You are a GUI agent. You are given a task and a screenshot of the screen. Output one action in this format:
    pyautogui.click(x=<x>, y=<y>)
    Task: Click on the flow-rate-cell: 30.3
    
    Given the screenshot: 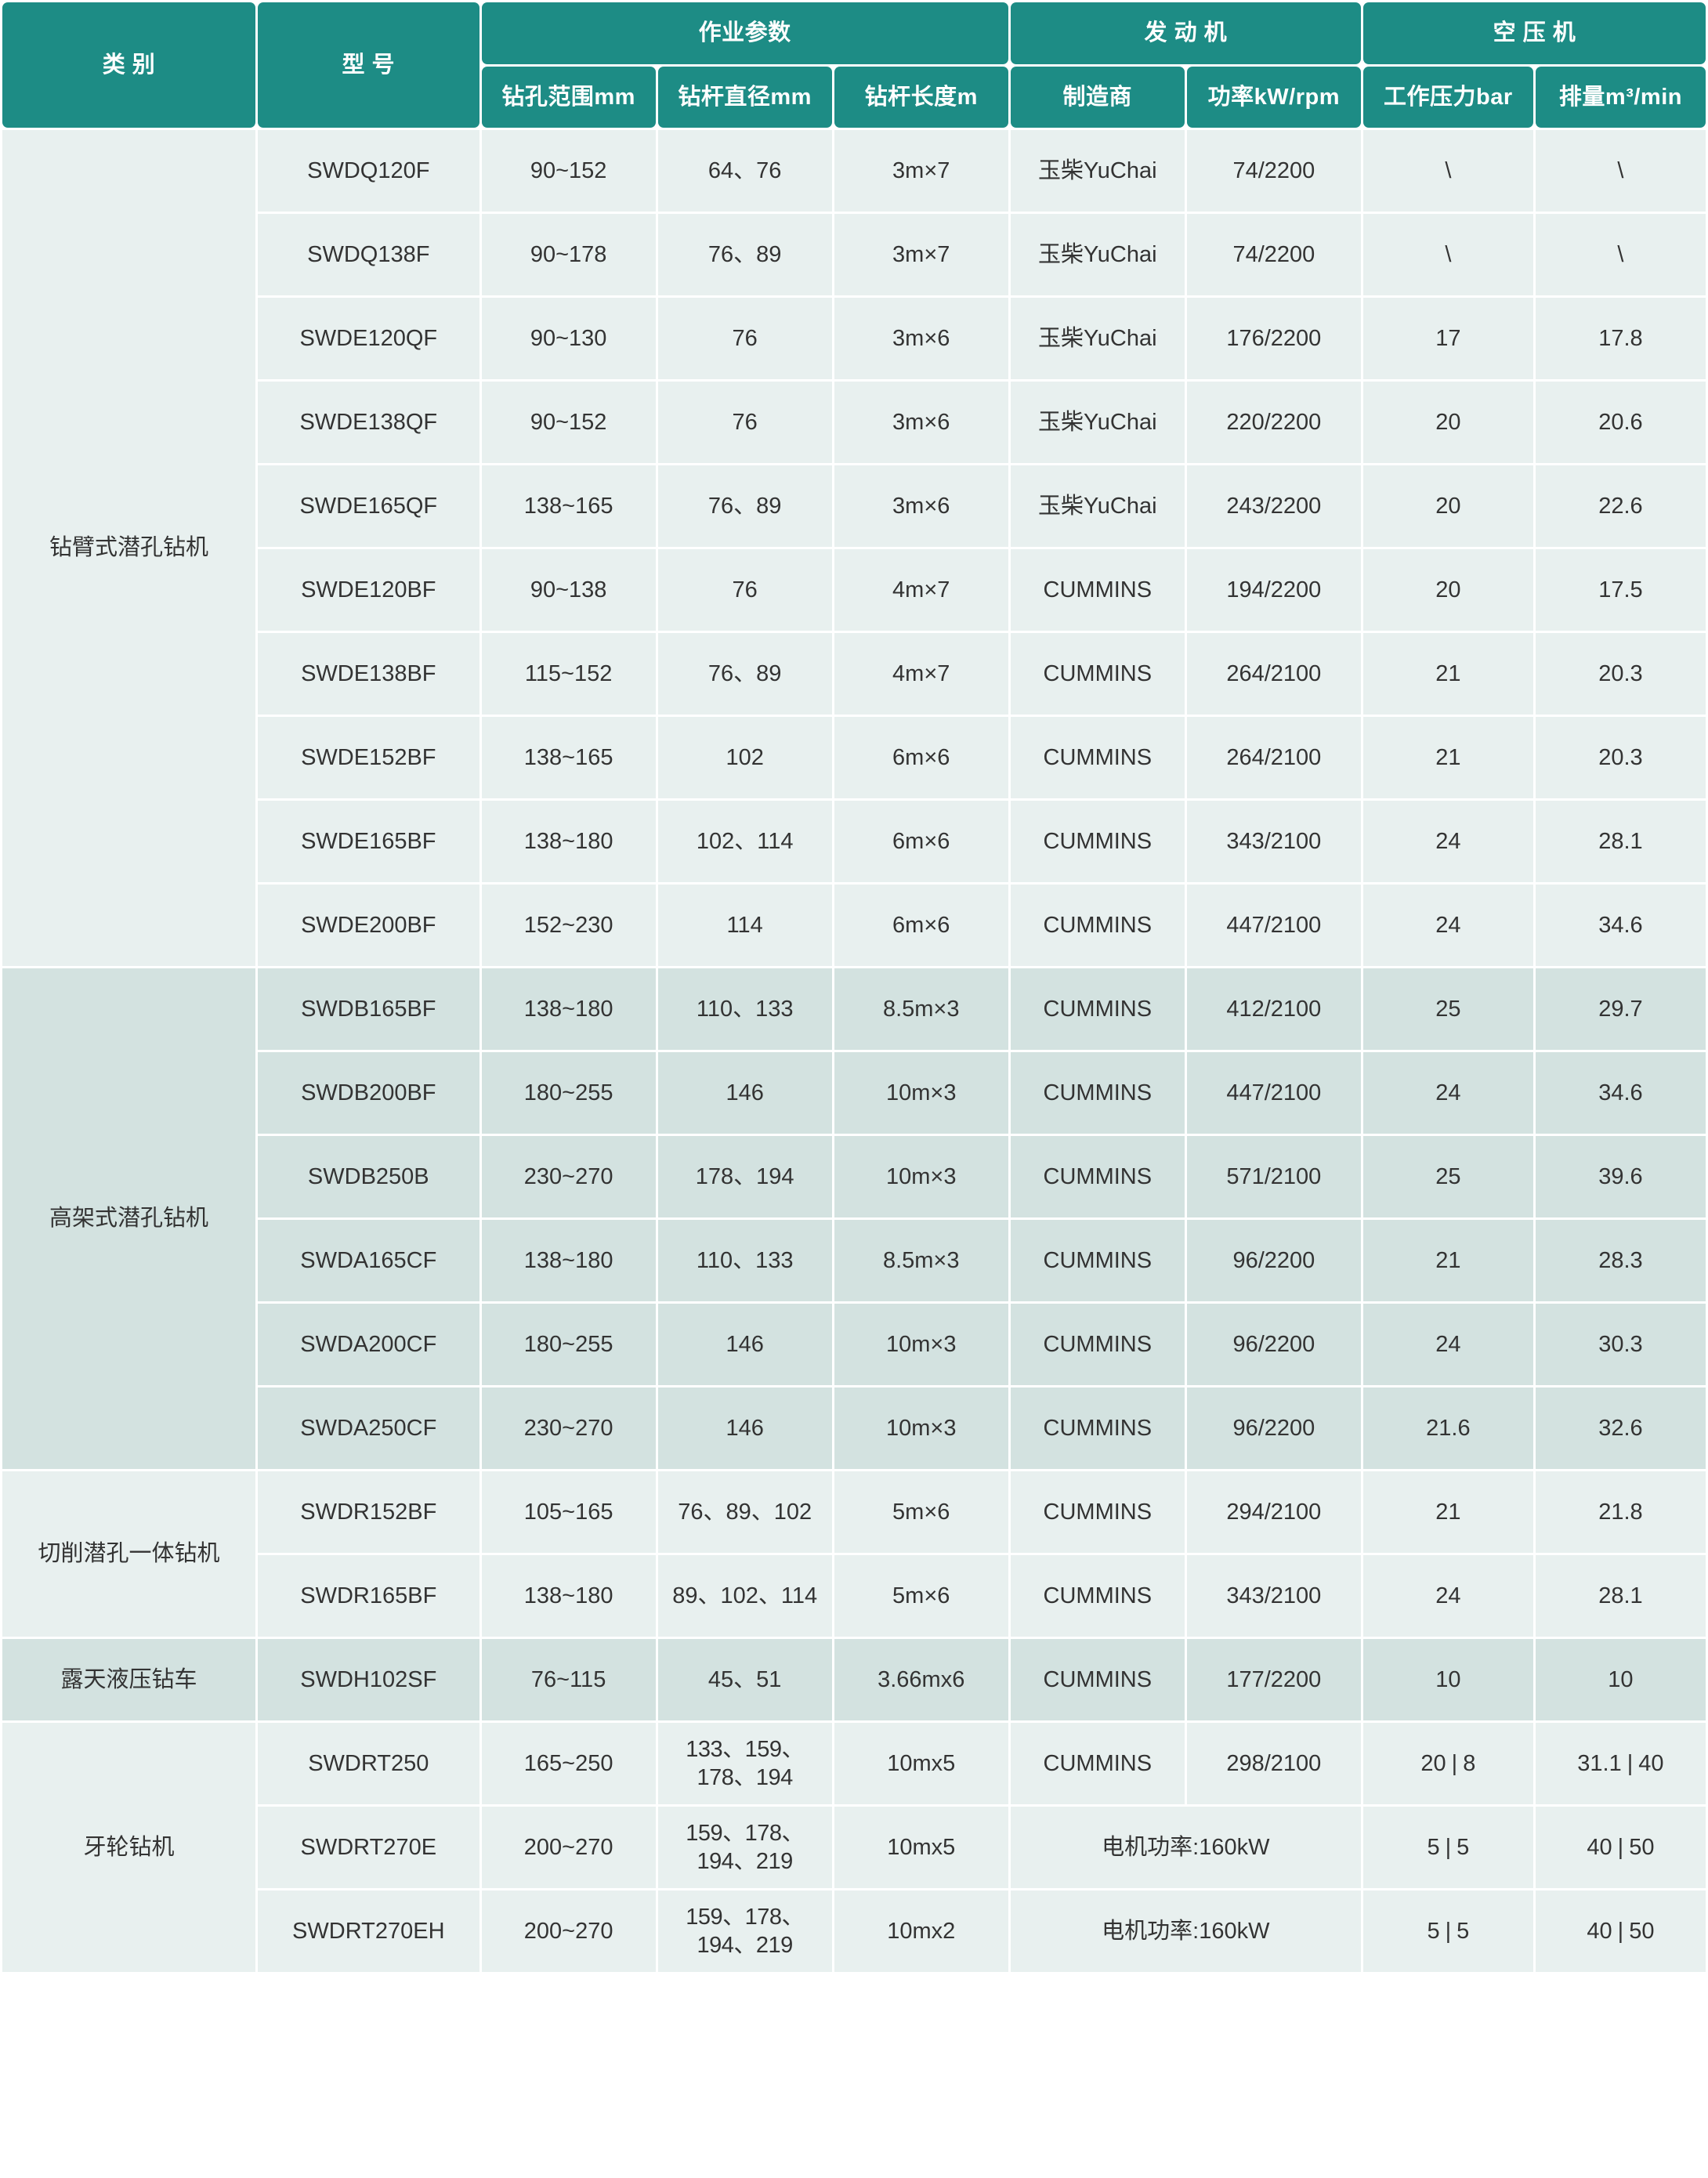 What is the action you would take?
    pyautogui.click(x=1621, y=1344)
    